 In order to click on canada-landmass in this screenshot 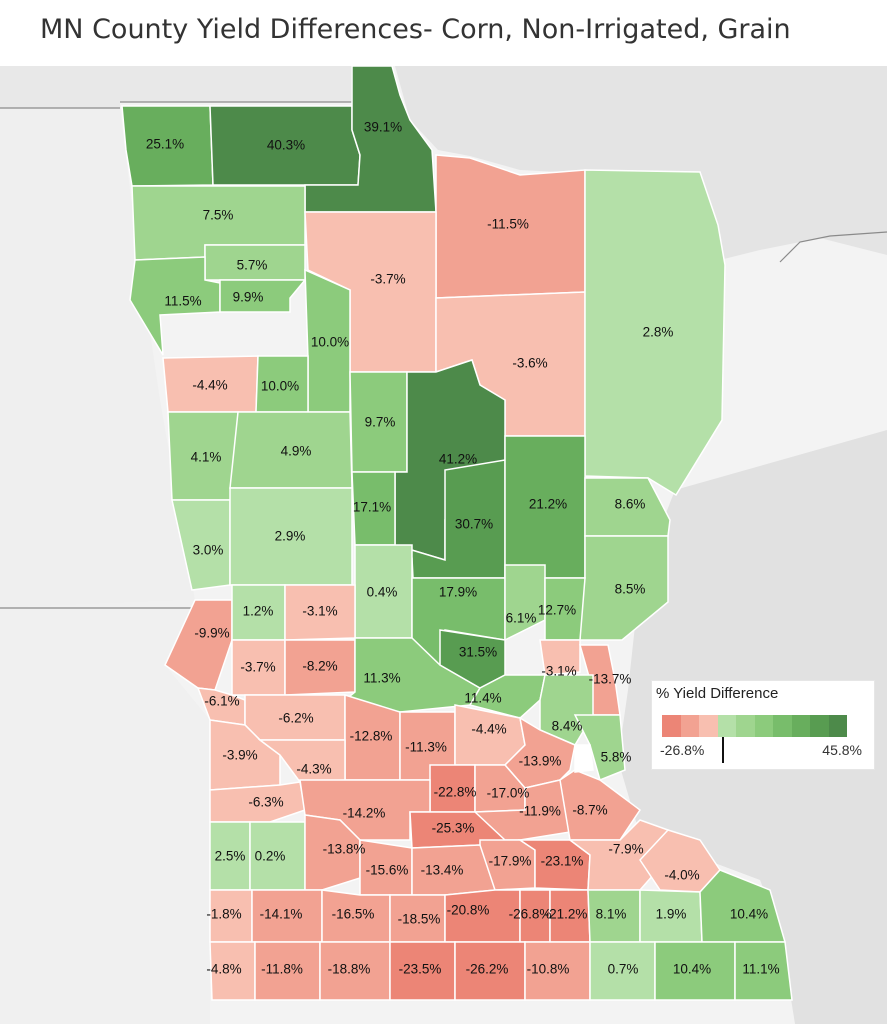, I will do `click(176, 87)`.